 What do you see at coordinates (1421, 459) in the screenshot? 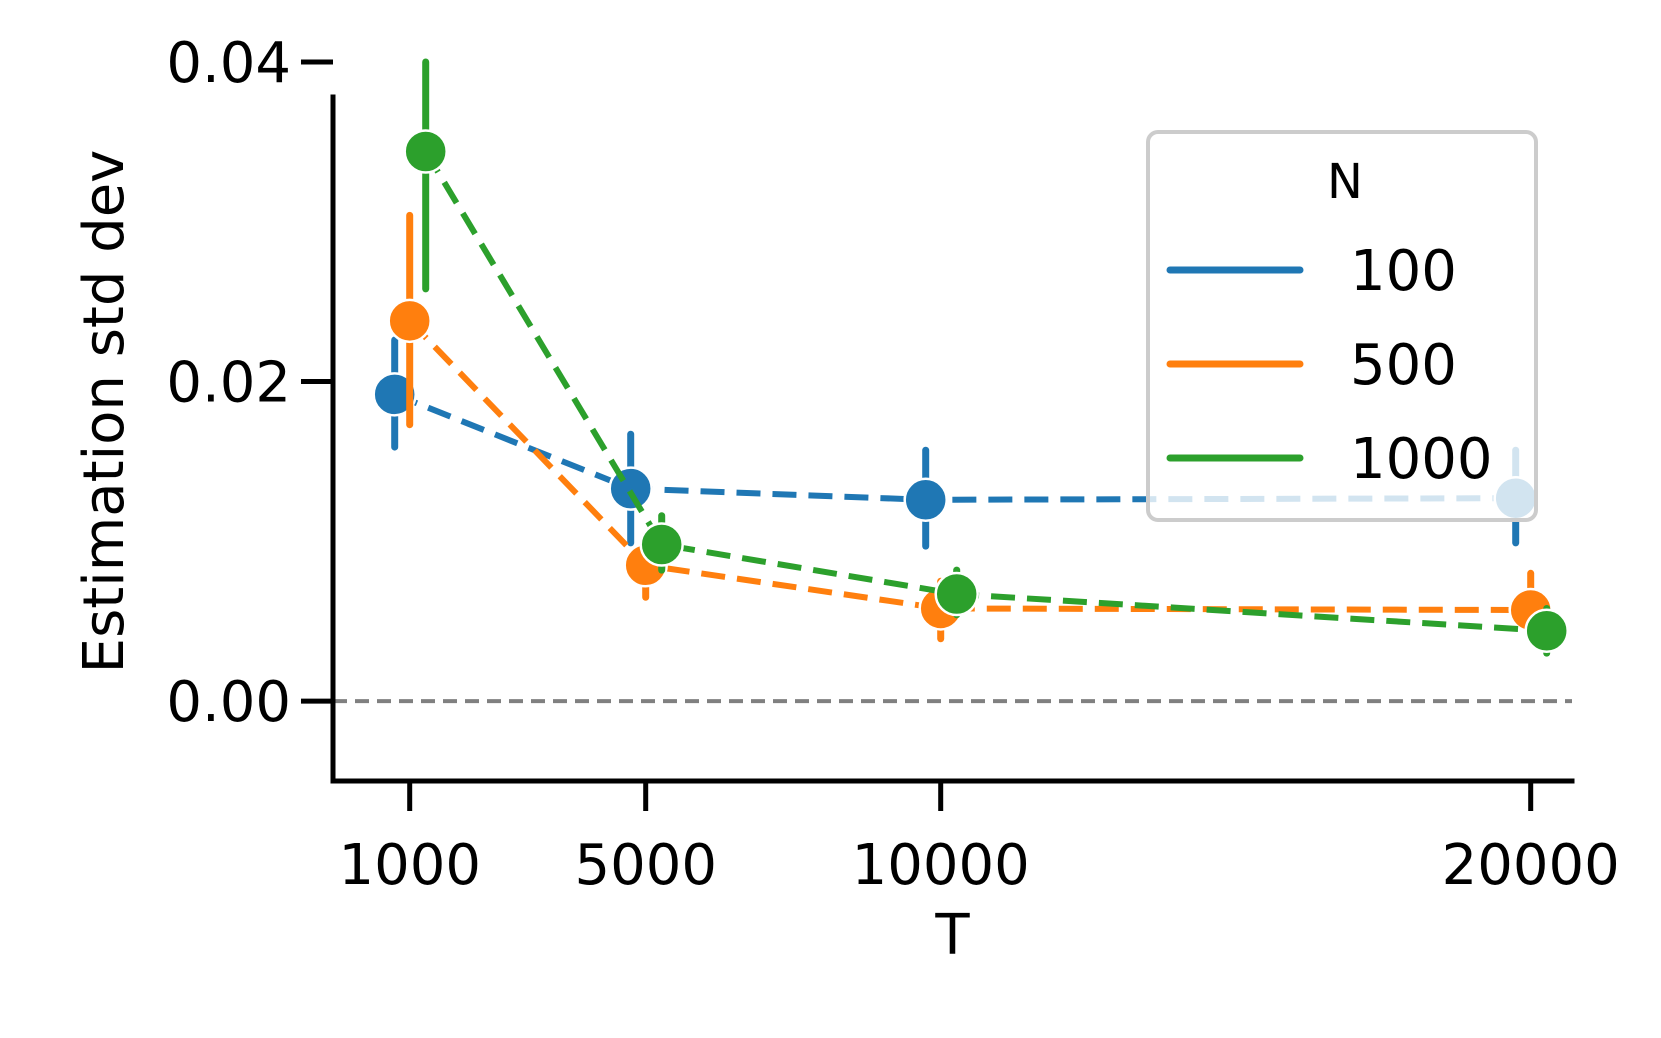
I see `legend-label-1000: 1000` at bounding box center [1421, 459].